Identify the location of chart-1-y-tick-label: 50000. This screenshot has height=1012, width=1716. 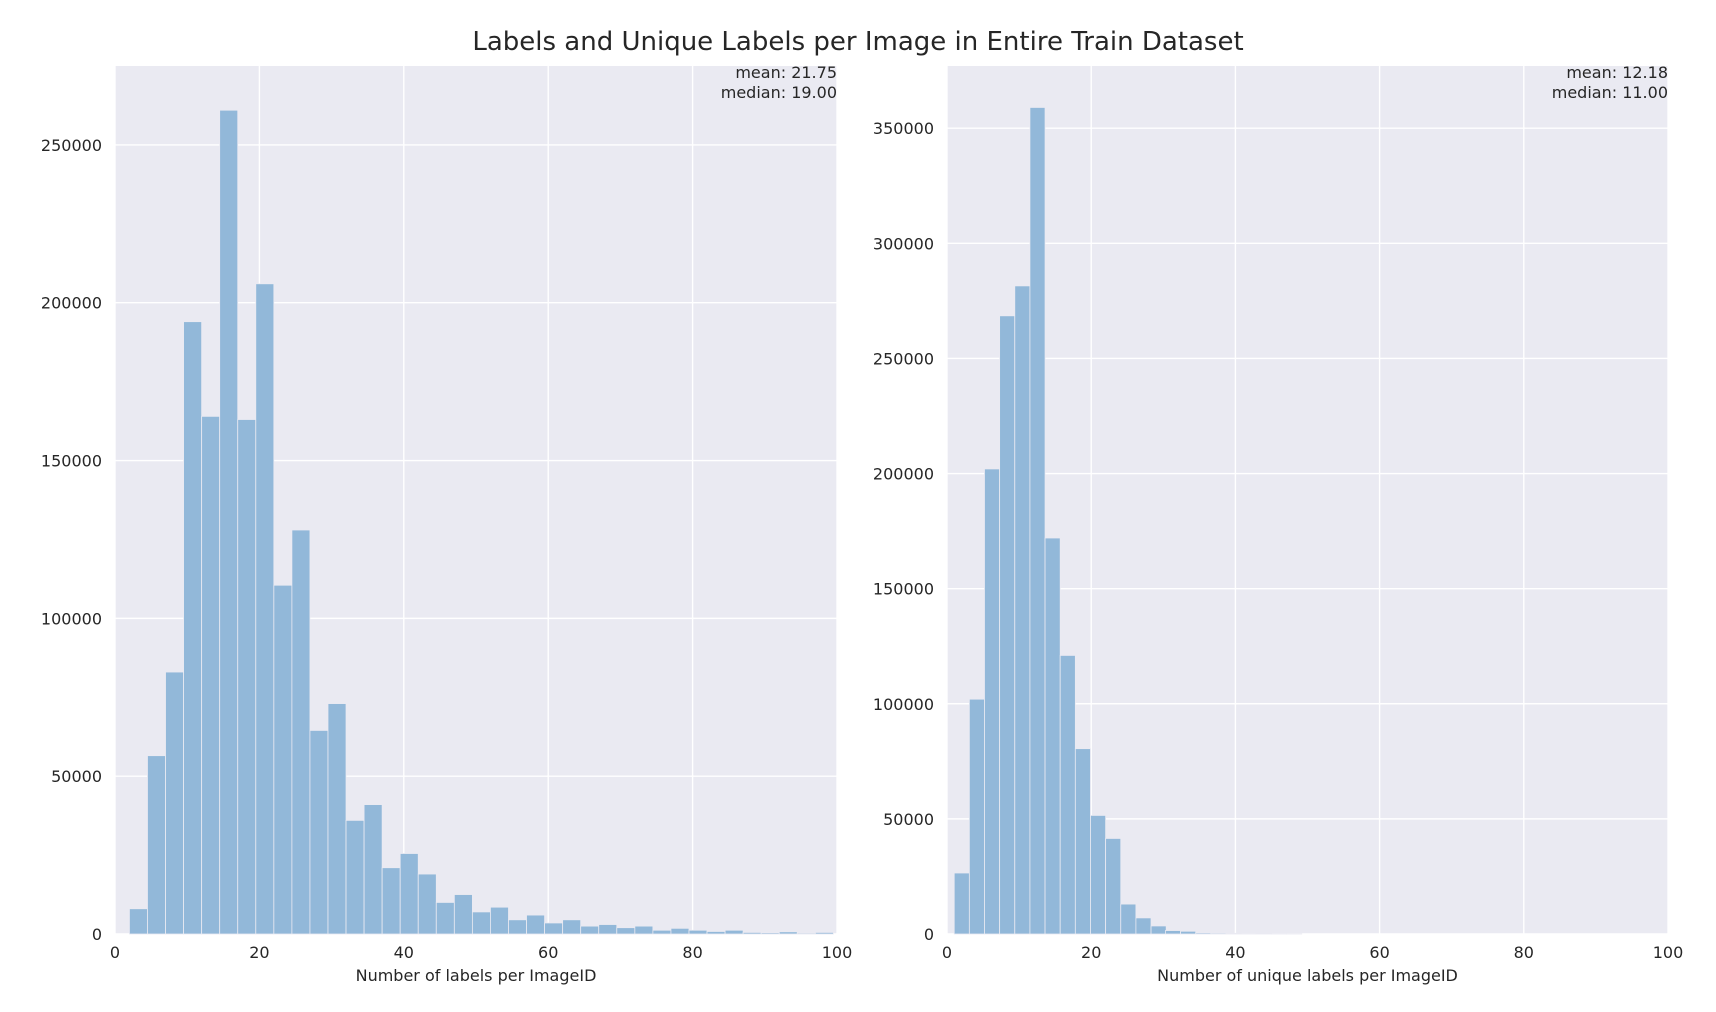
(76, 776).